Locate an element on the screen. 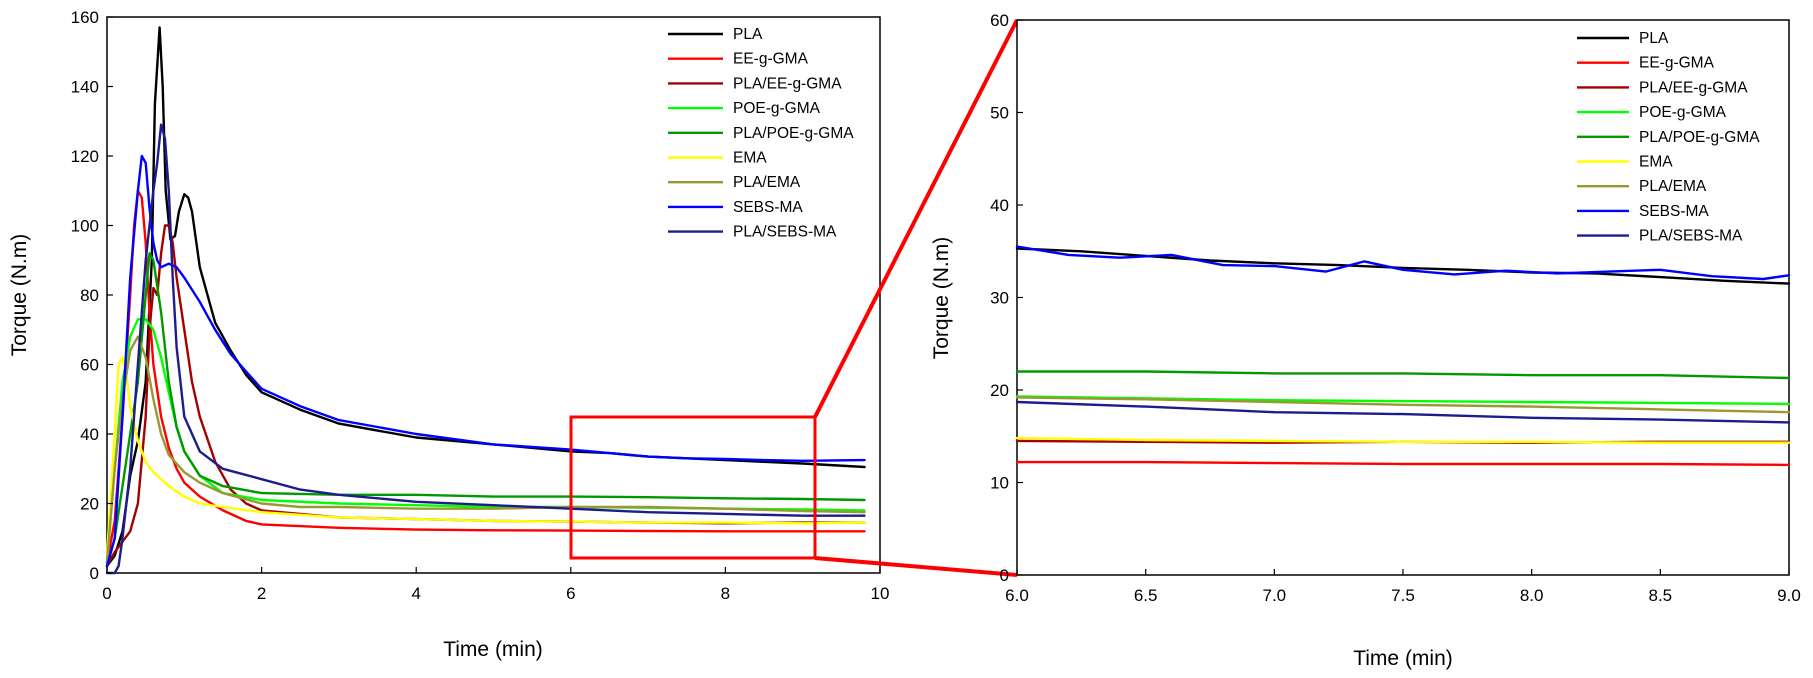  series-line-ee-g-gma is located at coordinates (1403, 463).